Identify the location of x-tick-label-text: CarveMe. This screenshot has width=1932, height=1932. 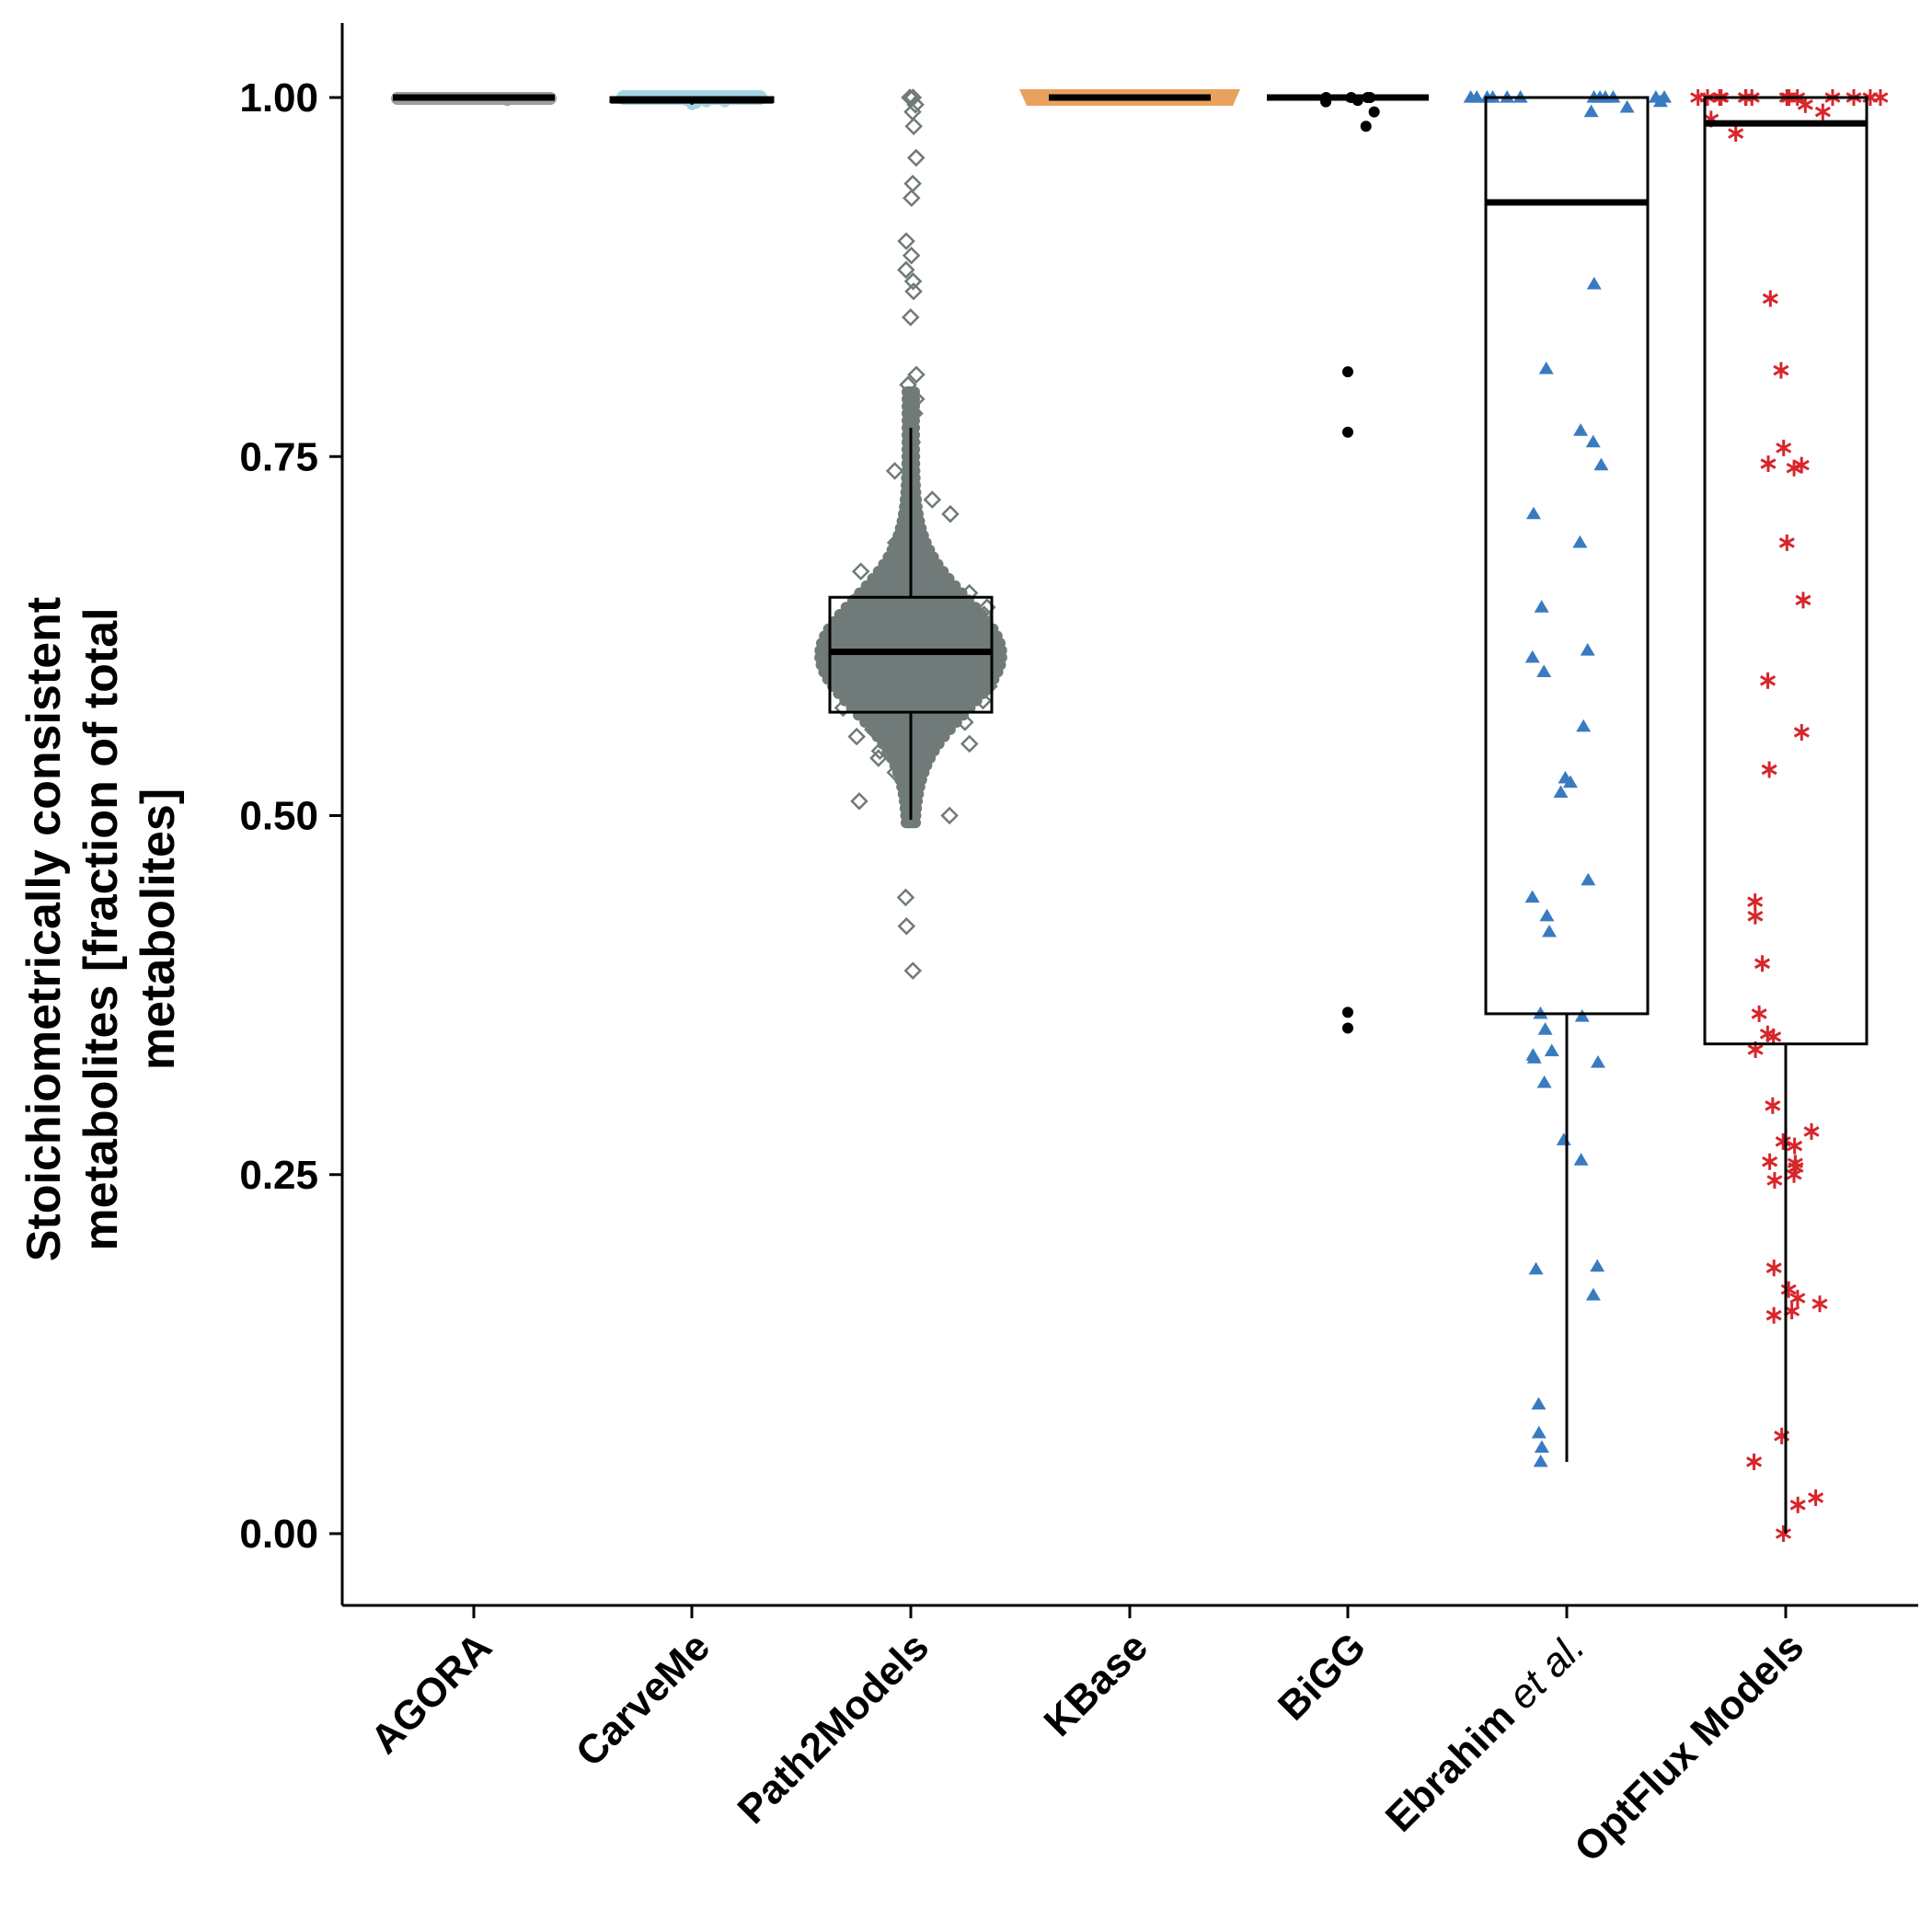
(643, 1699).